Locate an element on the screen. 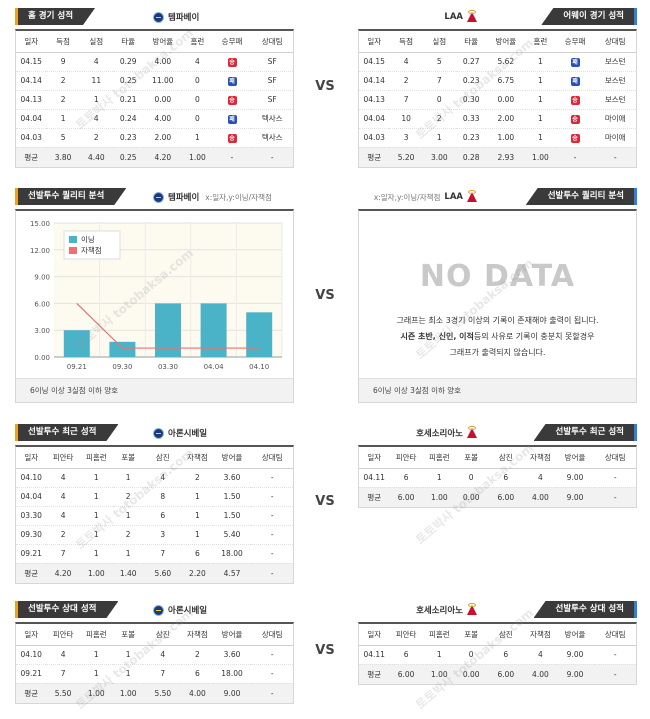 Image resolution: width=650 pixels, height=719 pixels. away-team-label: LAA is located at coordinates (460, 17).